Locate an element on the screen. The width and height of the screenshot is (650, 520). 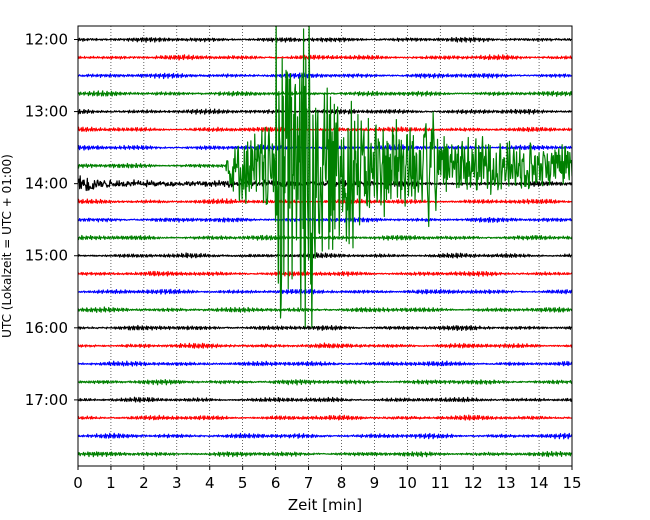
x-tick-label: 5 is located at coordinates (243, 483).